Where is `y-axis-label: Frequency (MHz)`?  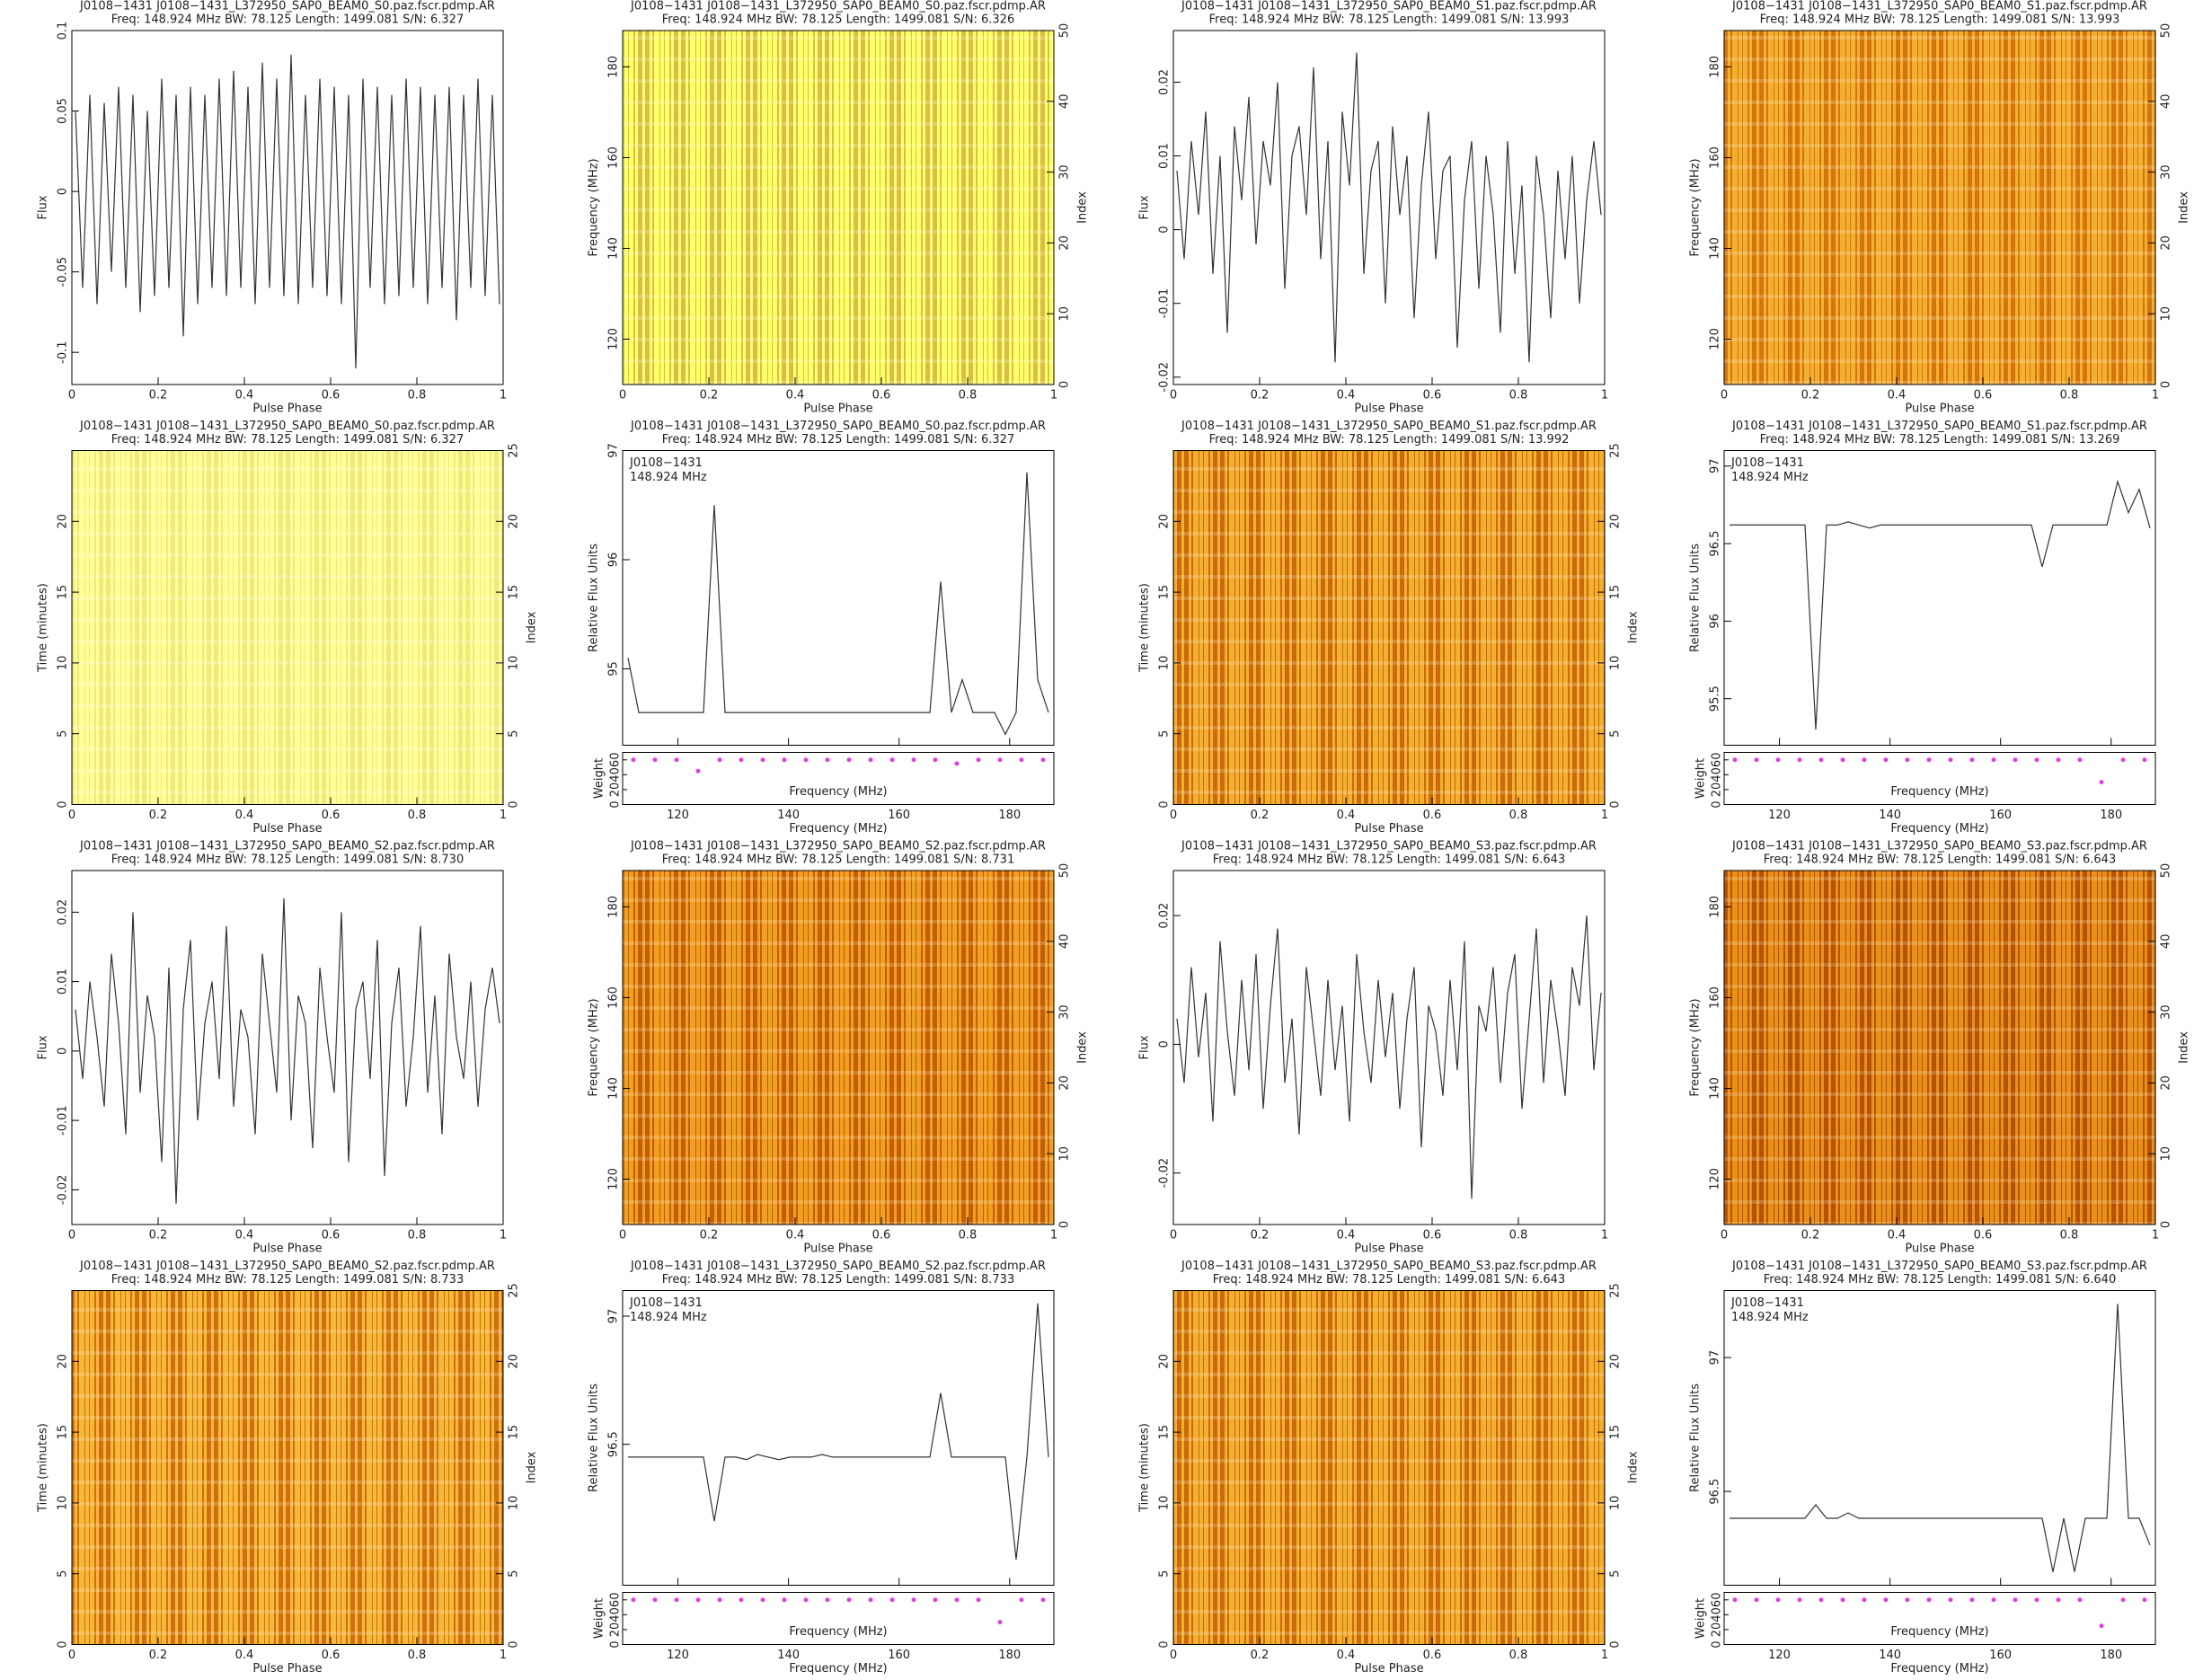 y-axis-label: Frequency (MHz) is located at coordinates (595, 207).